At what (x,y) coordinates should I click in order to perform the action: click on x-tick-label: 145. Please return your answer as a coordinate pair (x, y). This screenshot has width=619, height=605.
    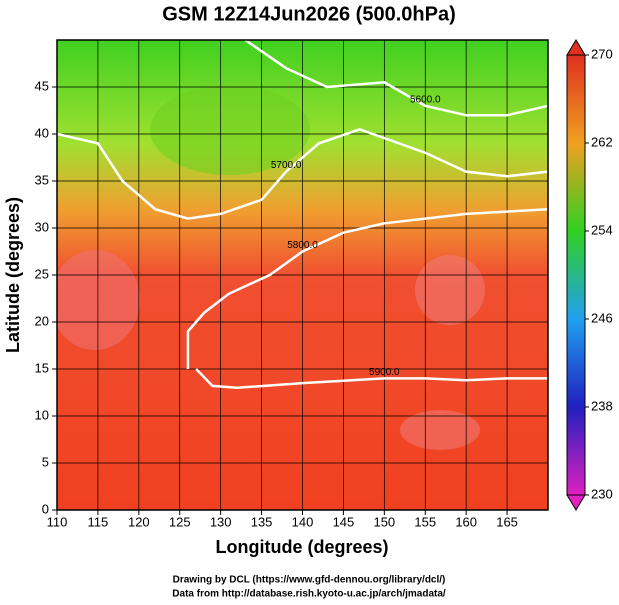
    Looking at the image, I should click on (344, 521).